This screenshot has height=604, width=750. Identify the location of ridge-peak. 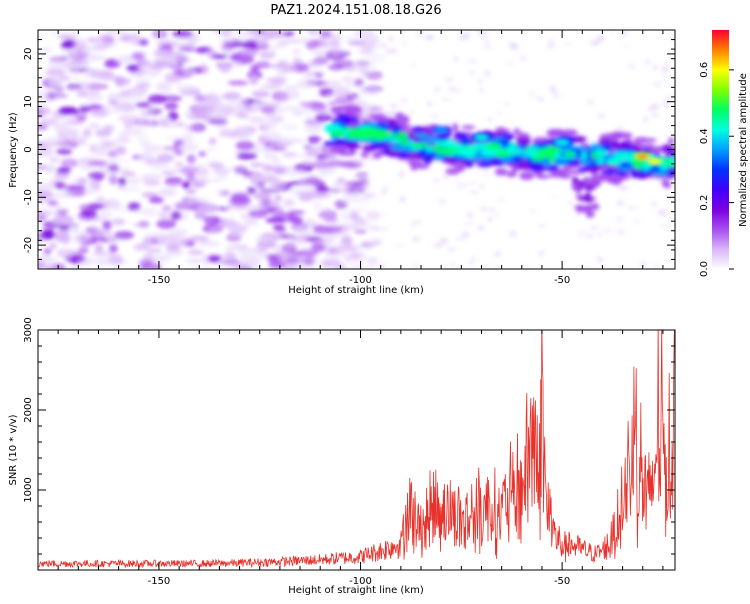
(570, 154).